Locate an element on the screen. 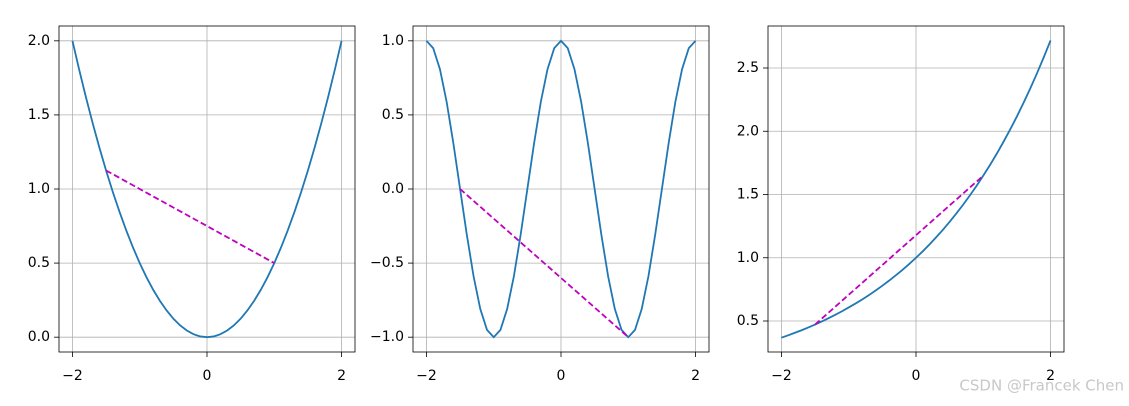 The height and width of the screenshot is (406, 1129). watermark: CSDN @Francek Chen is located at coordinates (1041, 386).